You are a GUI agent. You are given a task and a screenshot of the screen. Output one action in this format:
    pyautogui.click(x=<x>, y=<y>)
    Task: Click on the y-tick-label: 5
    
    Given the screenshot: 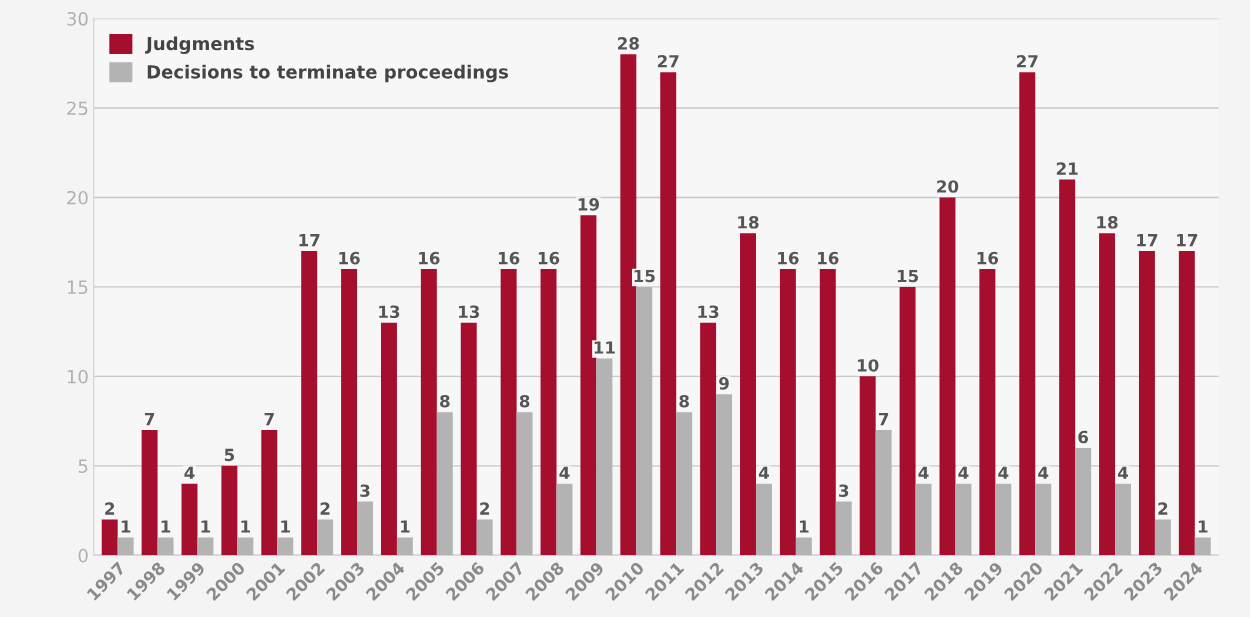 What is the action you would take?
    pyautogui.click(x=83, y=466)
    